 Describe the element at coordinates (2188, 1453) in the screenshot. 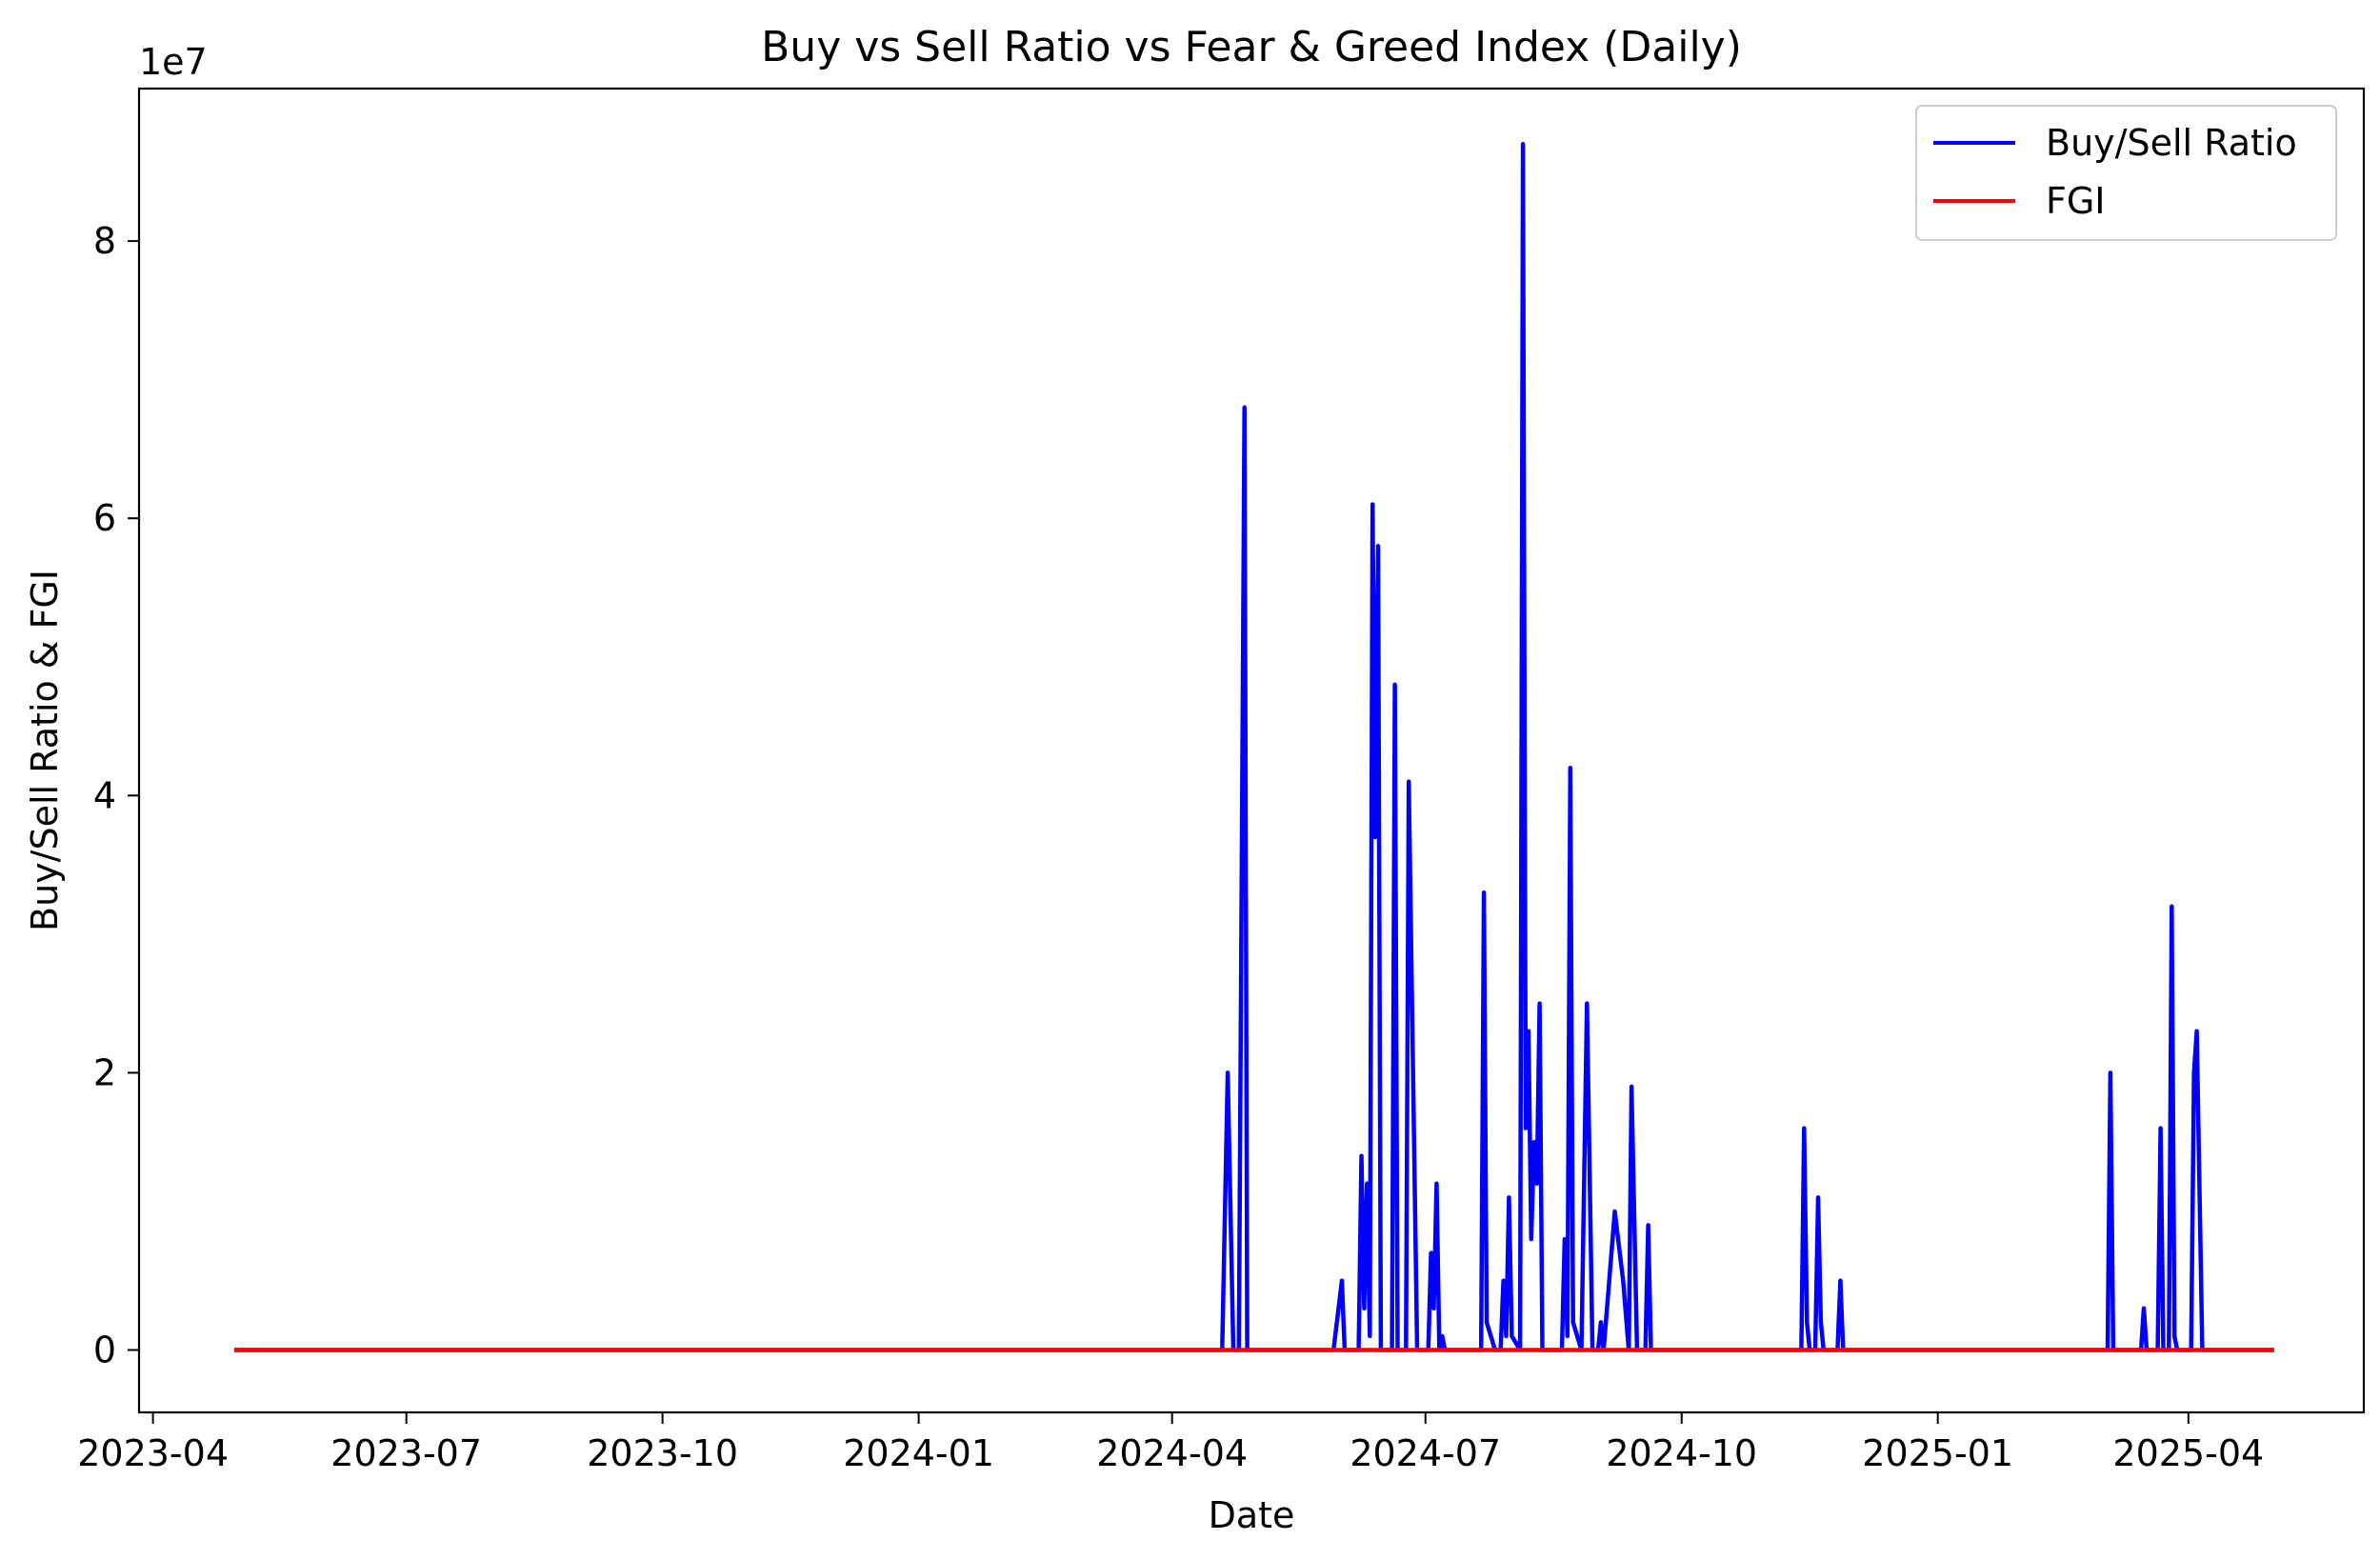

I see `x-tick-label: 2025-04` at that location.